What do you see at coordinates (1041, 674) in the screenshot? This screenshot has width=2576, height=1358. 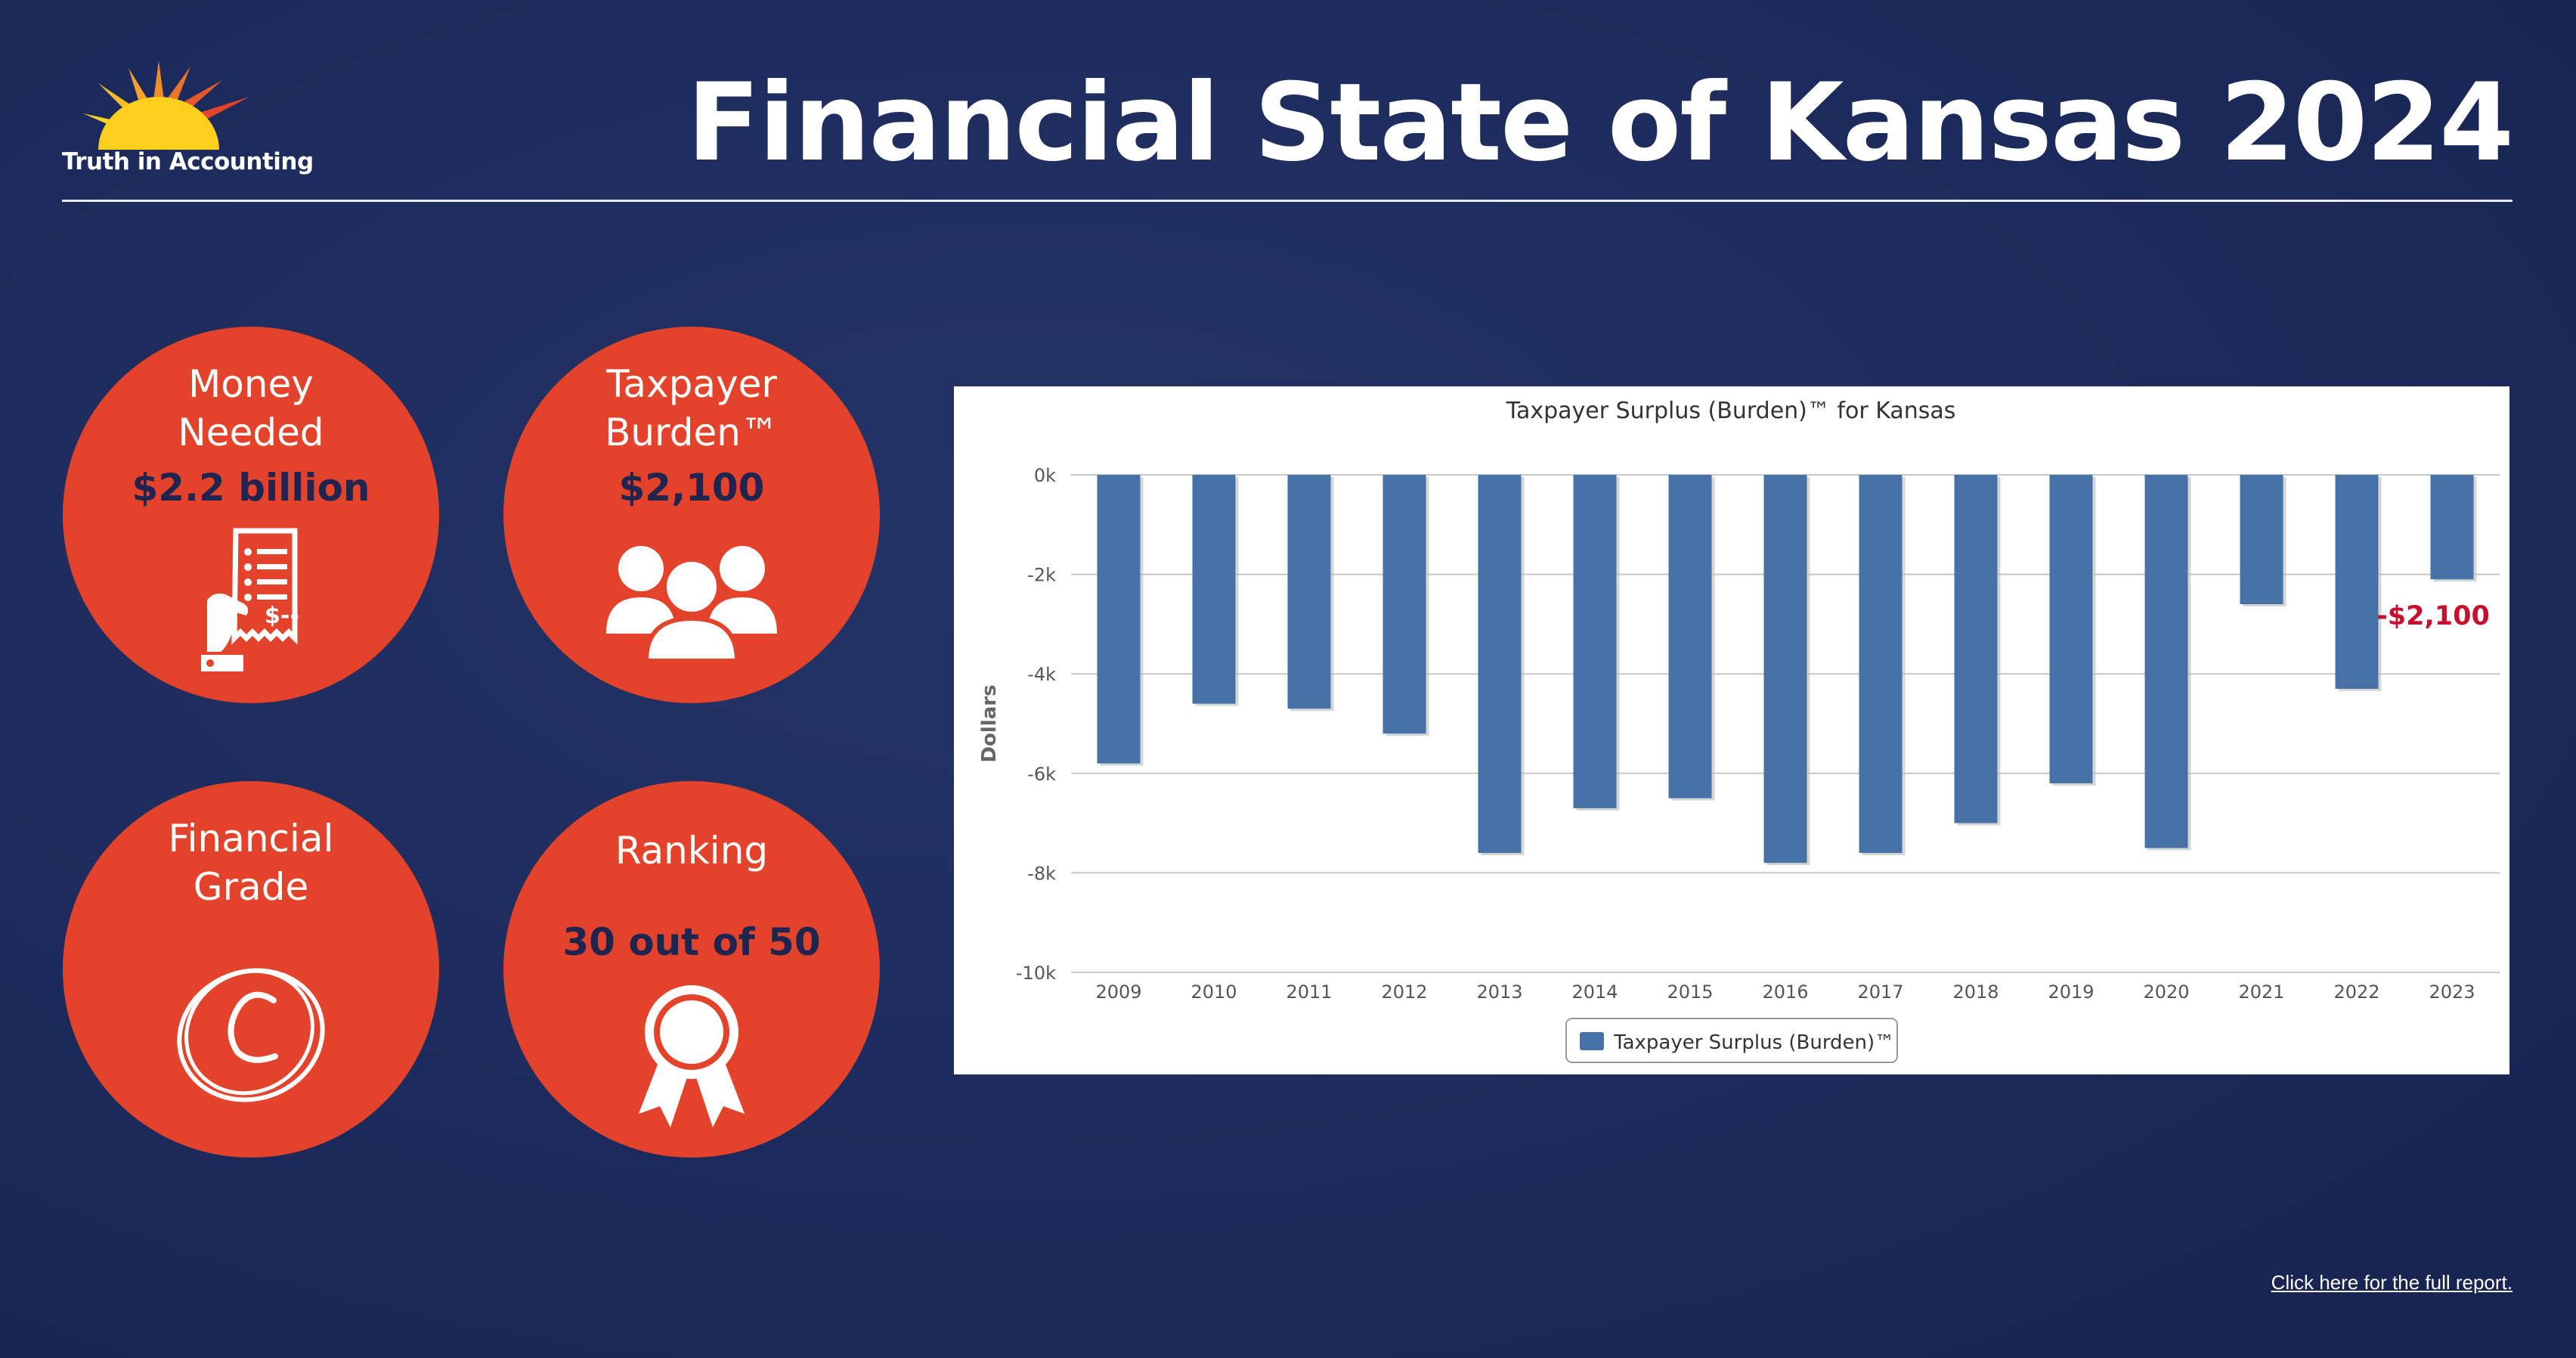 I see `y-tick-label: -4k` at bounding box center [1041, 674].